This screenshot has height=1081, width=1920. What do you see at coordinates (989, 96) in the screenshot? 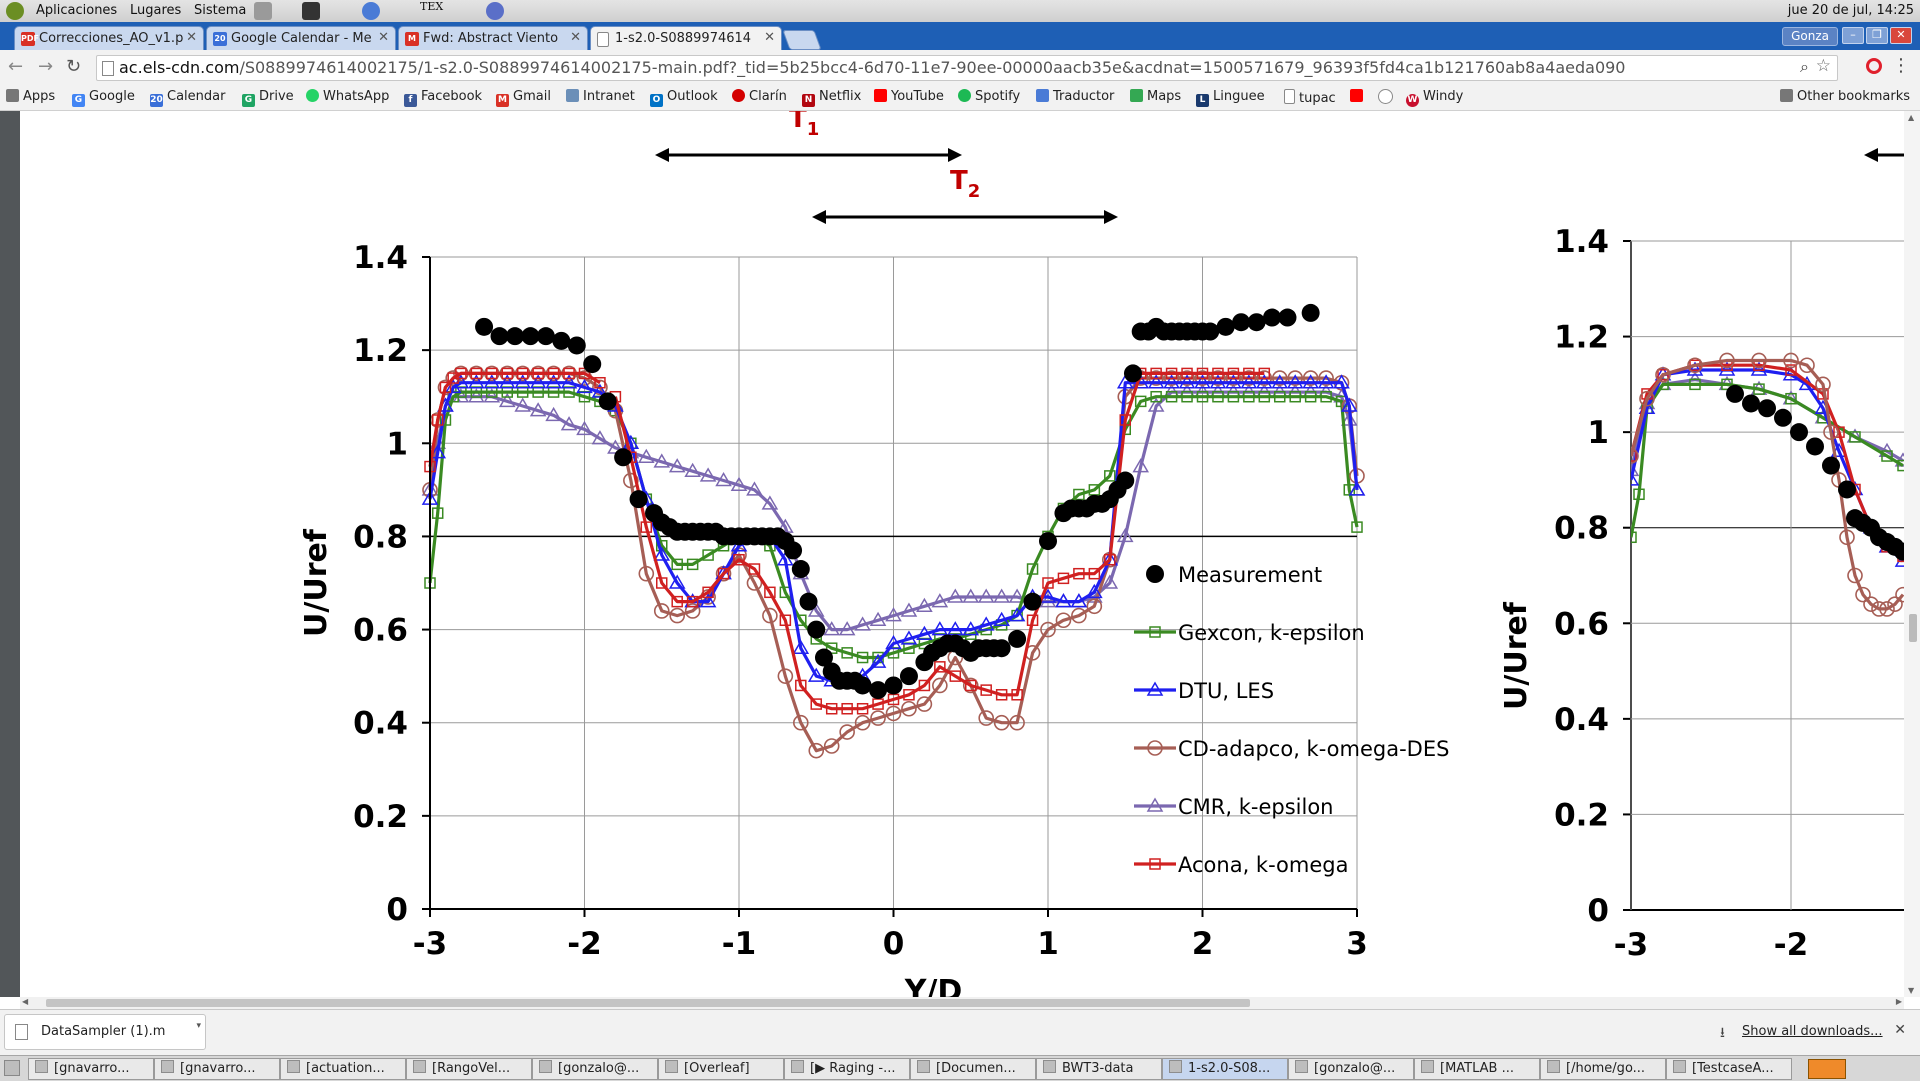
I see `bookmark-spotify: Spotify` at bounding box center [989, 96].